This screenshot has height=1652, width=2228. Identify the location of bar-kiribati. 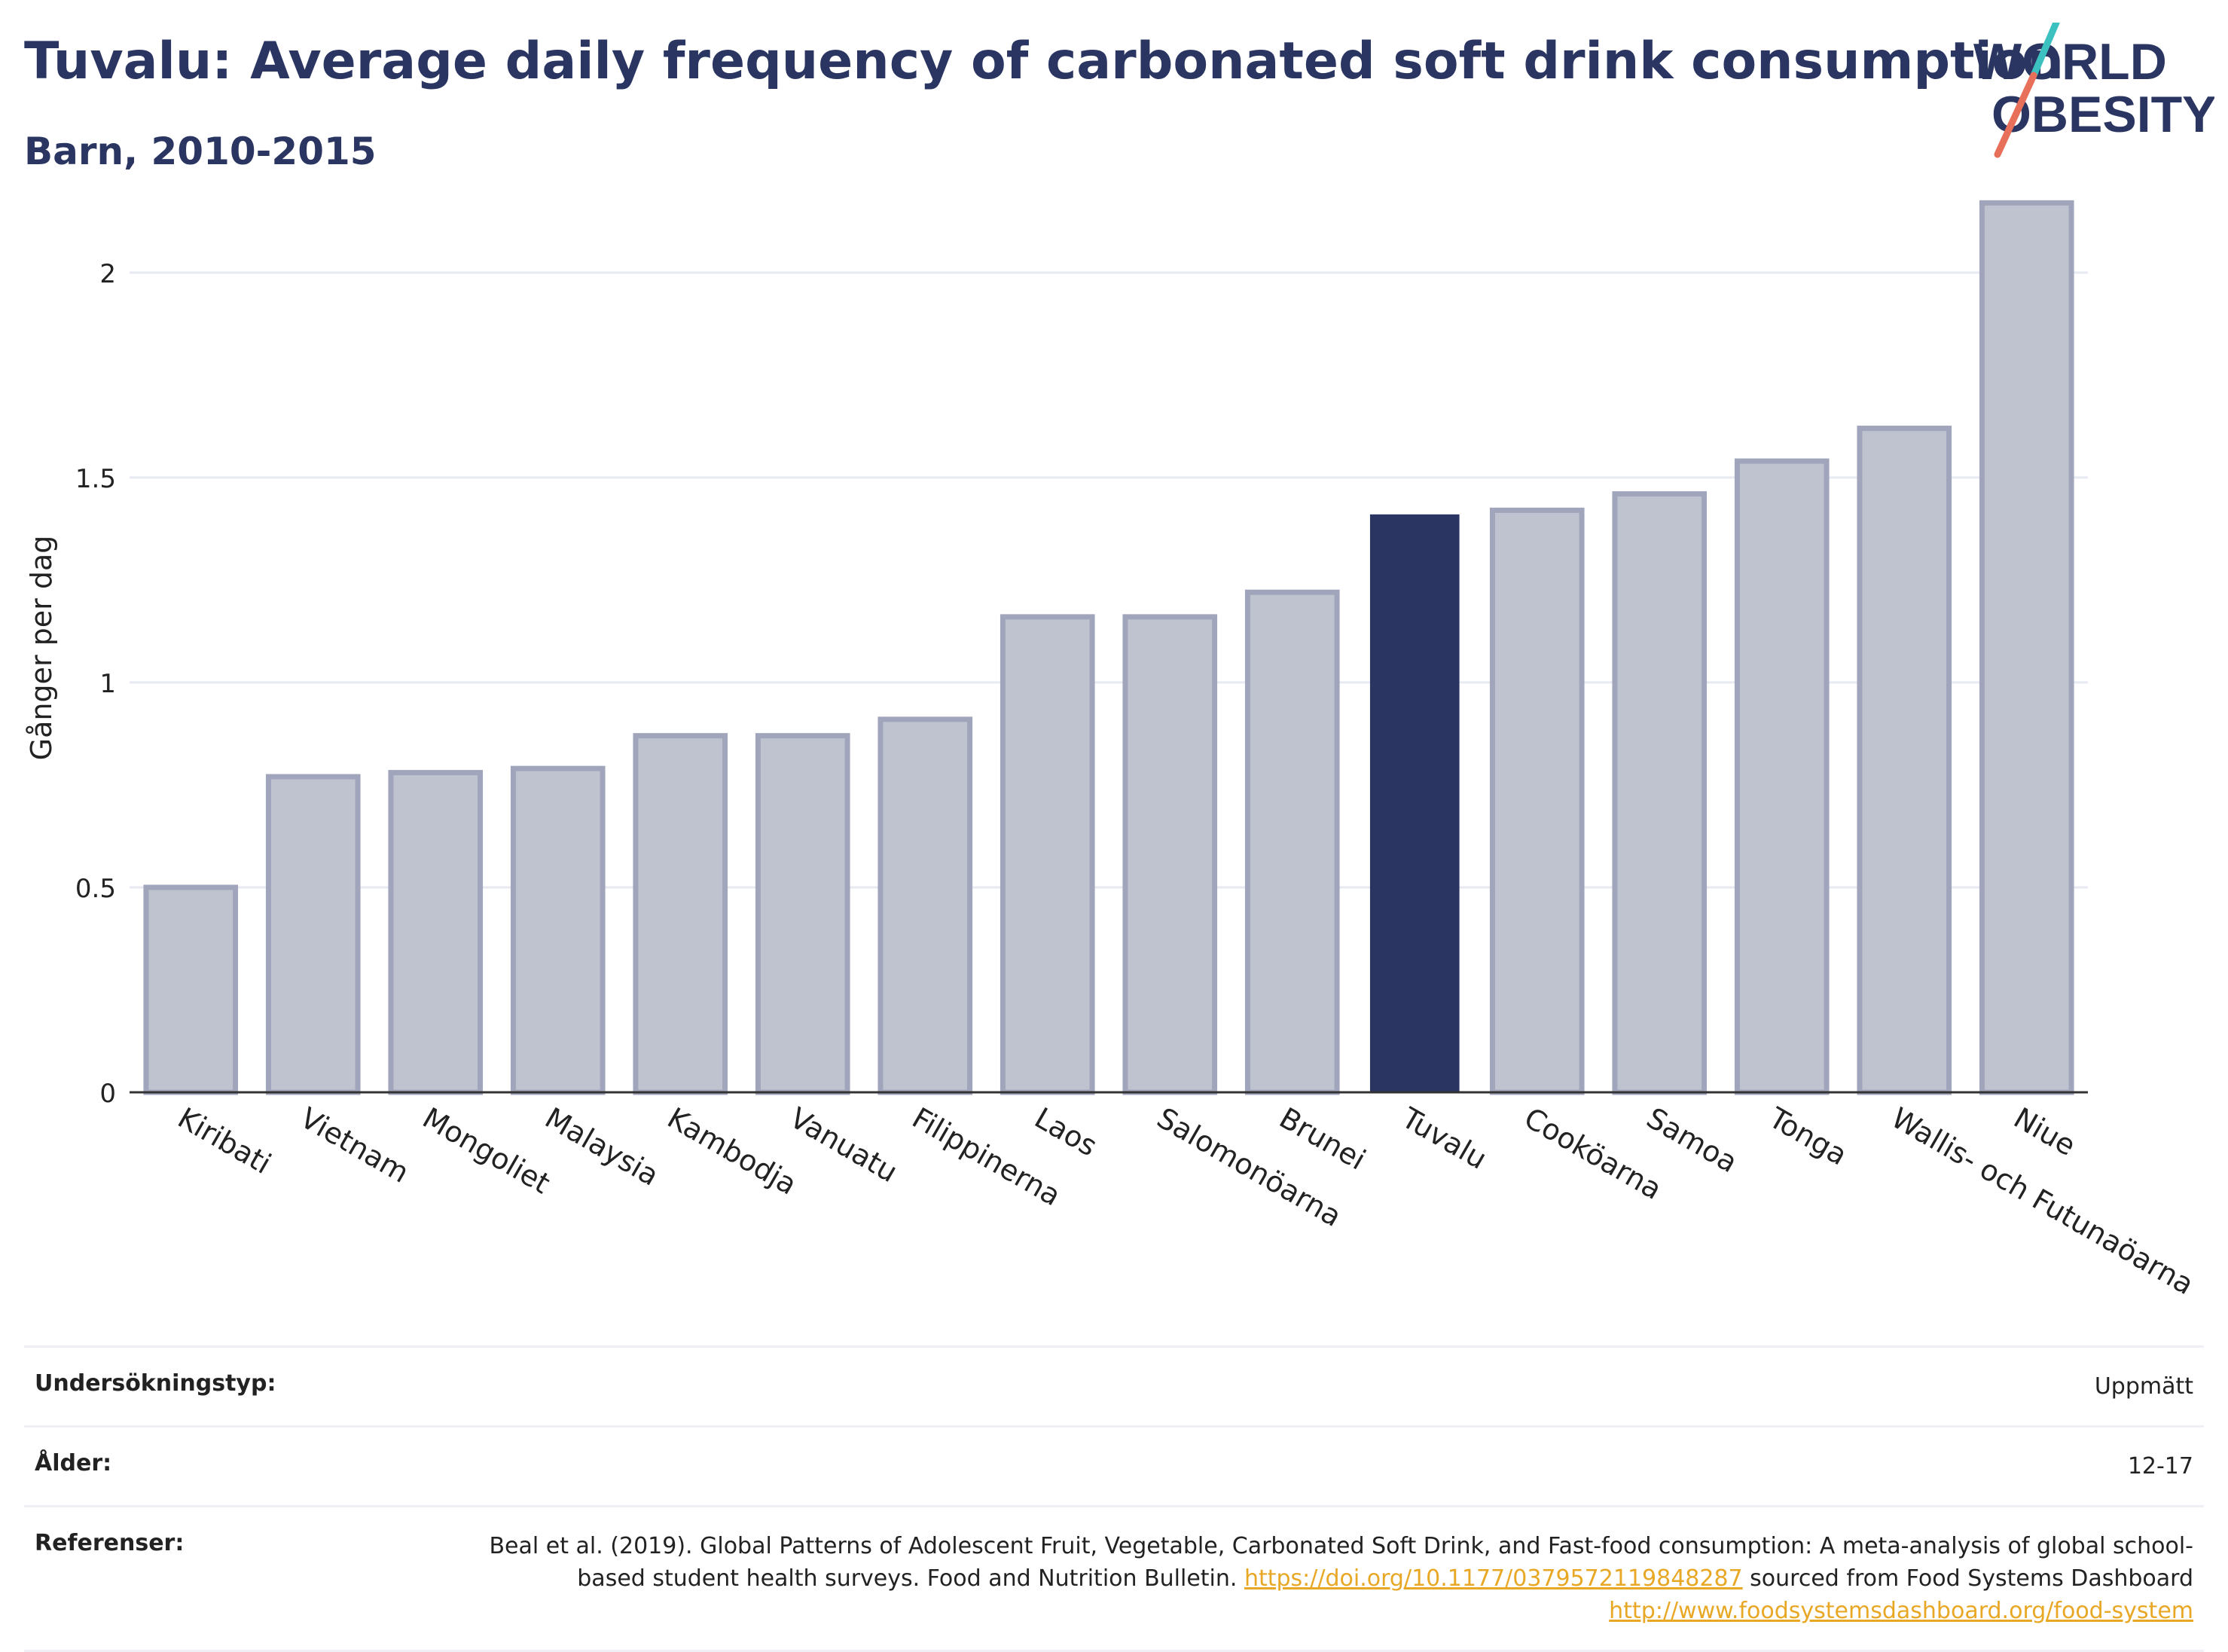
(191, 990).